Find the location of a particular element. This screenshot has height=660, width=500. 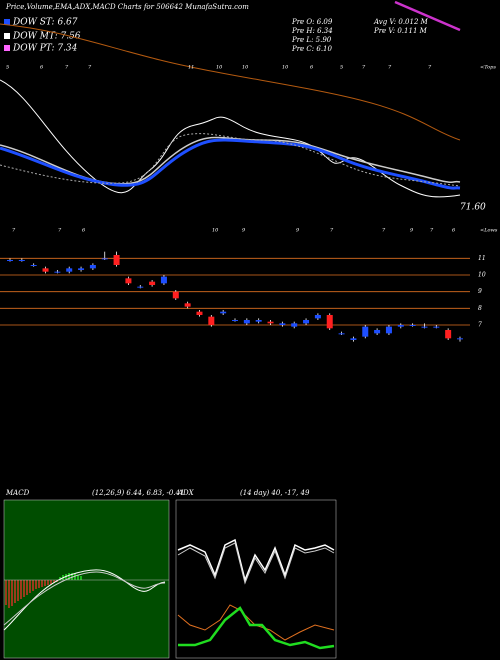

plus-di is located at coordinates (256, 628).